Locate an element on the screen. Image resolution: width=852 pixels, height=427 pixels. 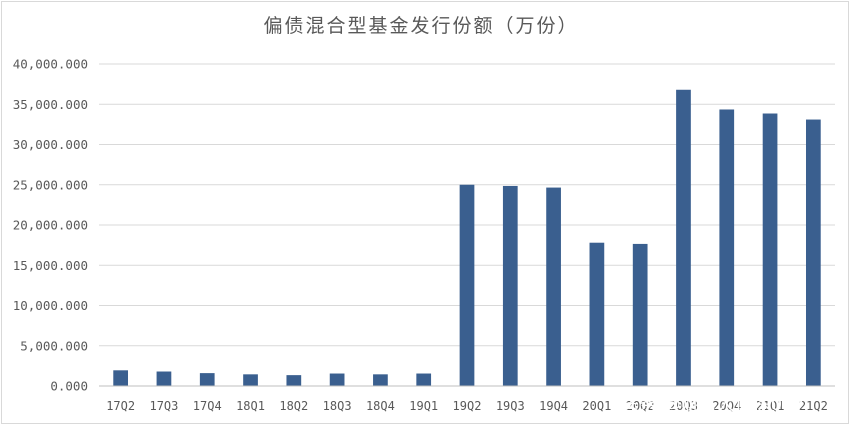
x-tick-label: 18Q1 is located at coordinates (250, 406).